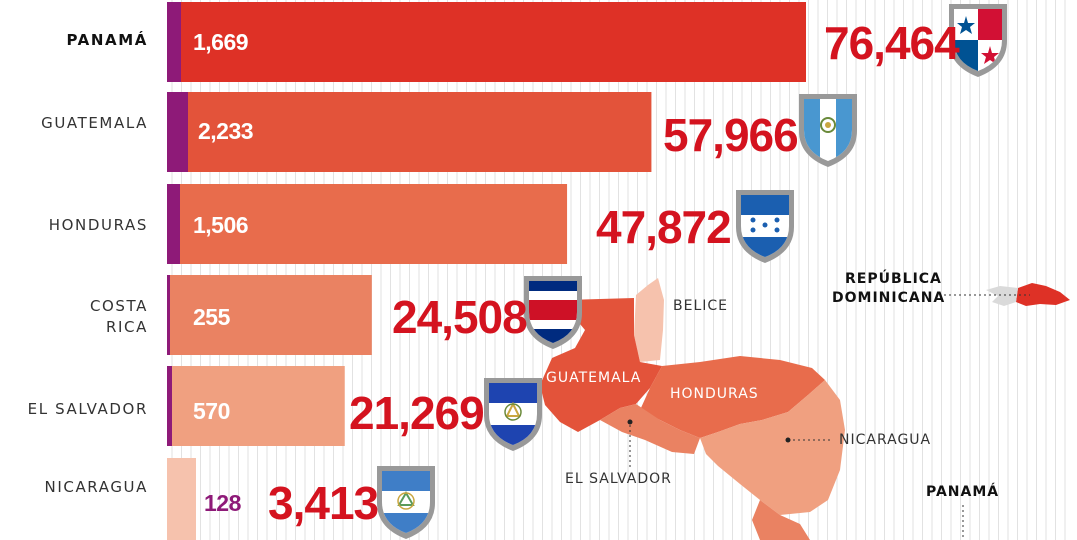  I want to click on map-label-honduras: HONDURAS, so click(714, 394).